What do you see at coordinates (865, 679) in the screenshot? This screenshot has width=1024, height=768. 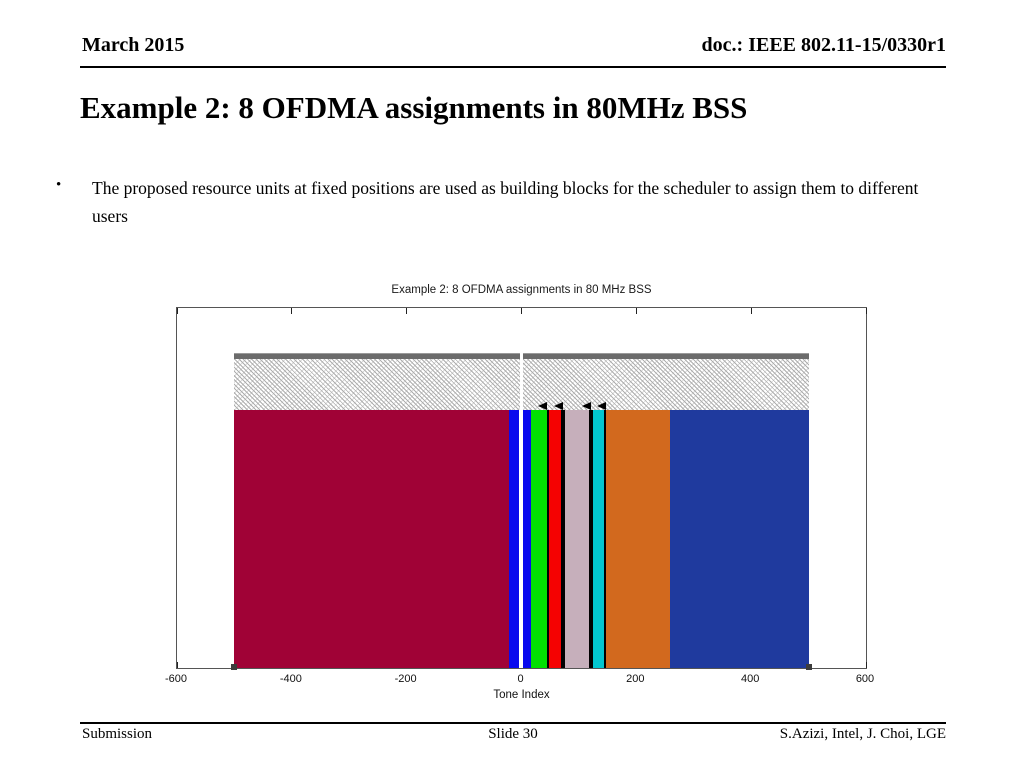 I see `xtick-label: 600` at bounding box center [865, 679].